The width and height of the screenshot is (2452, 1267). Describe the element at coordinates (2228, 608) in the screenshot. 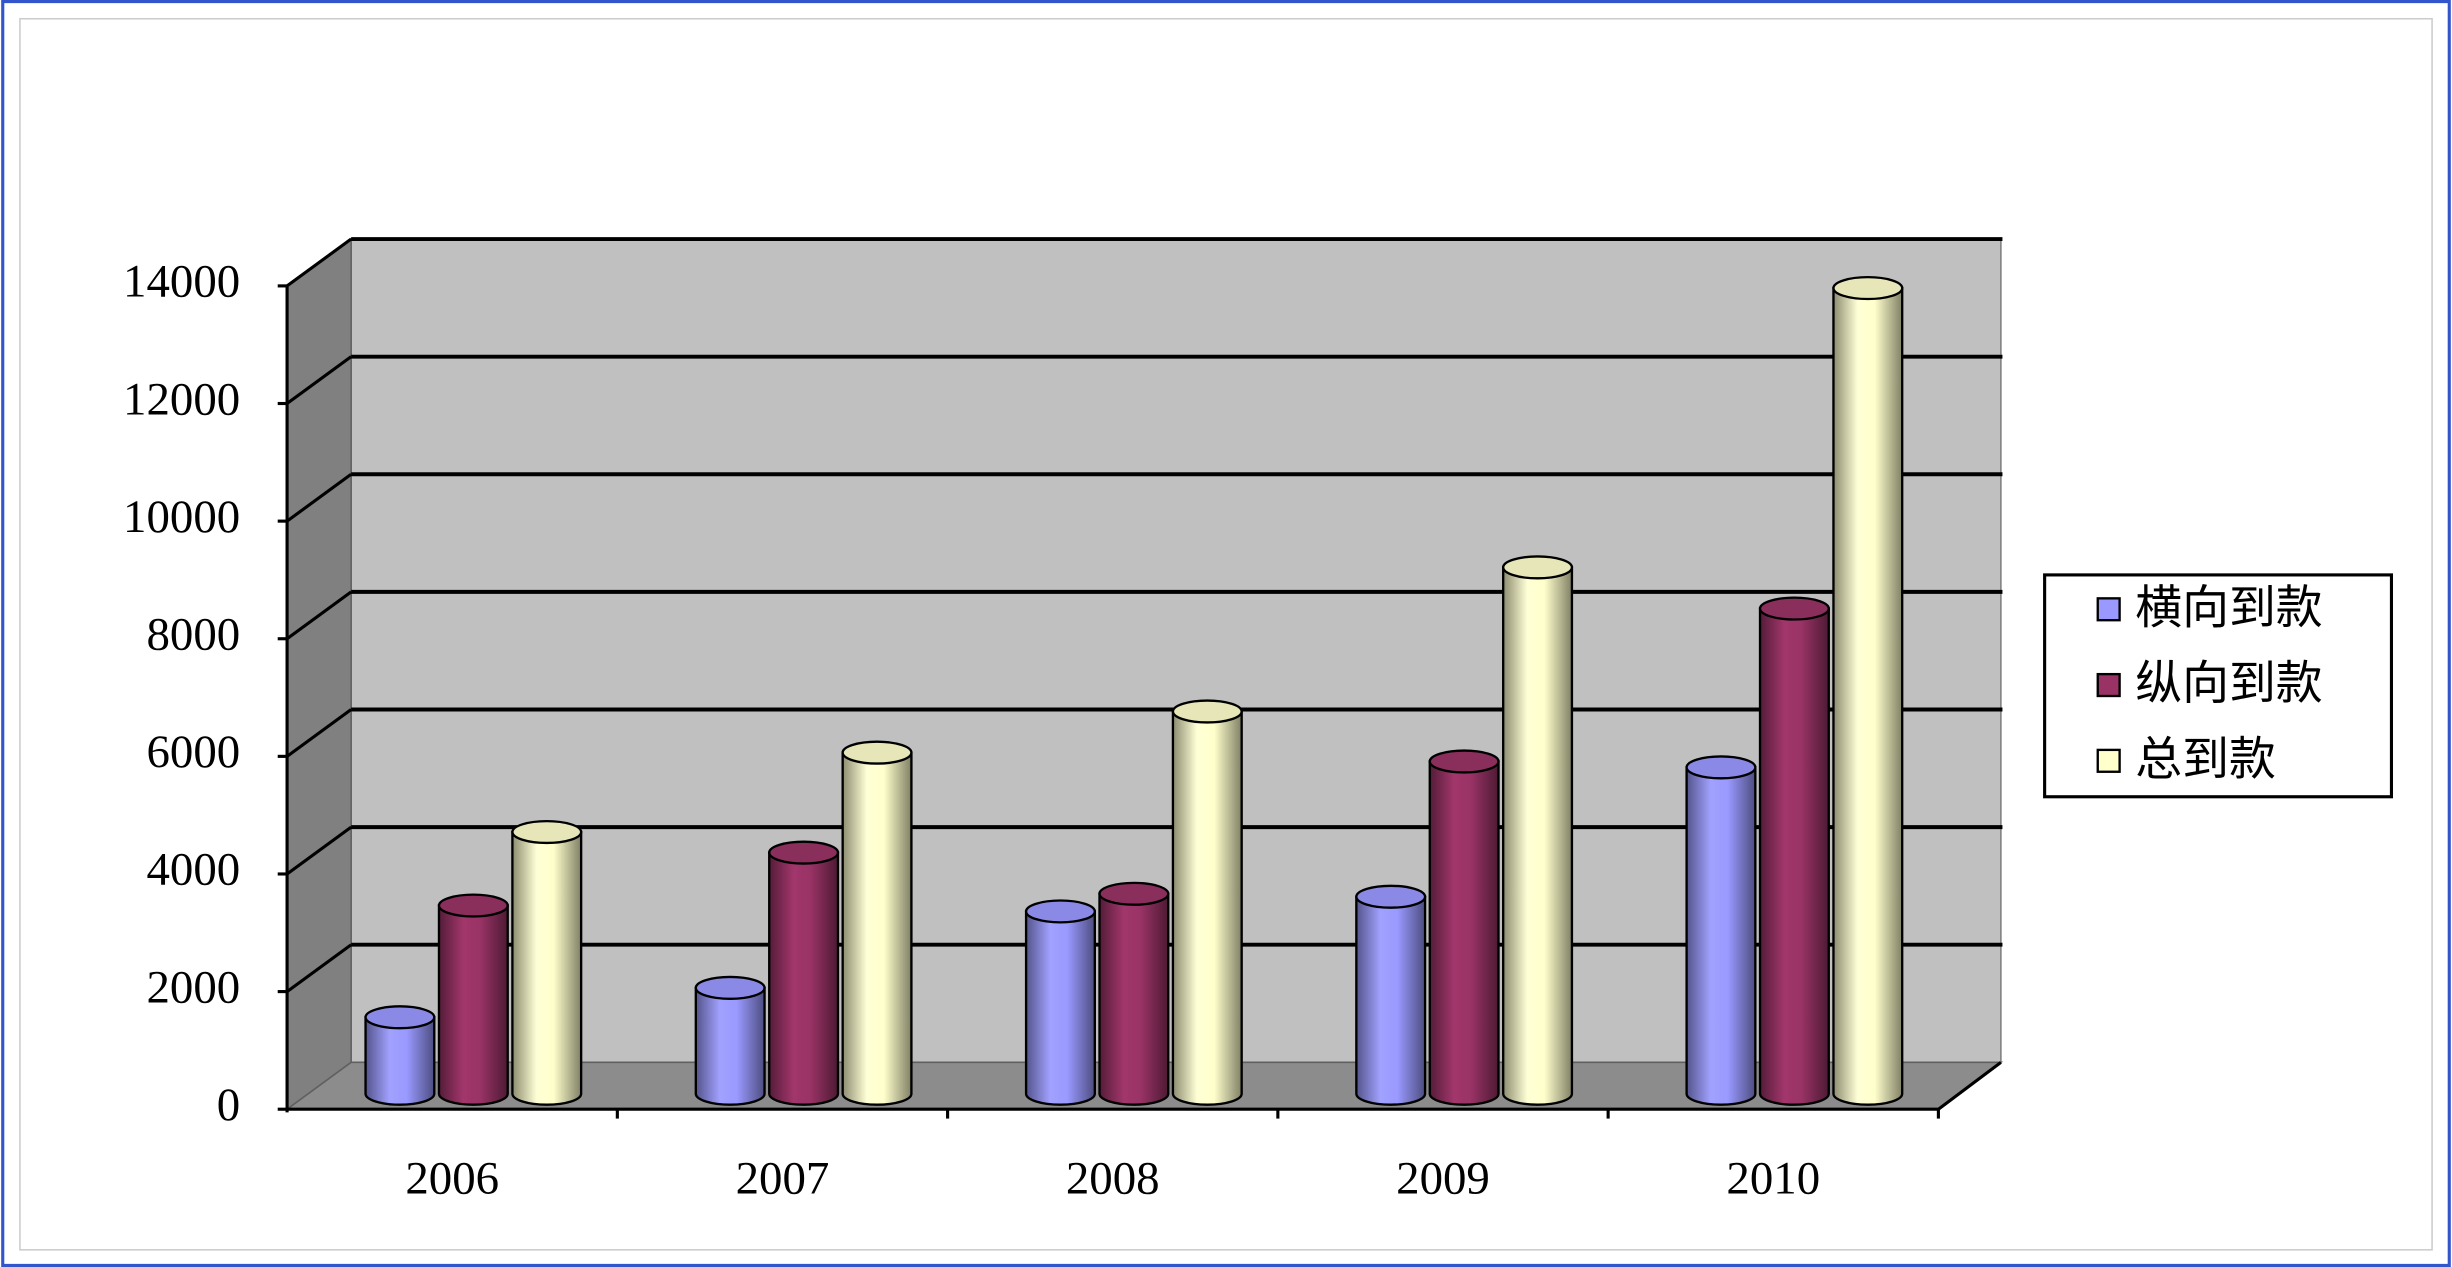

I see `legend-label: 横向到款` at that location.